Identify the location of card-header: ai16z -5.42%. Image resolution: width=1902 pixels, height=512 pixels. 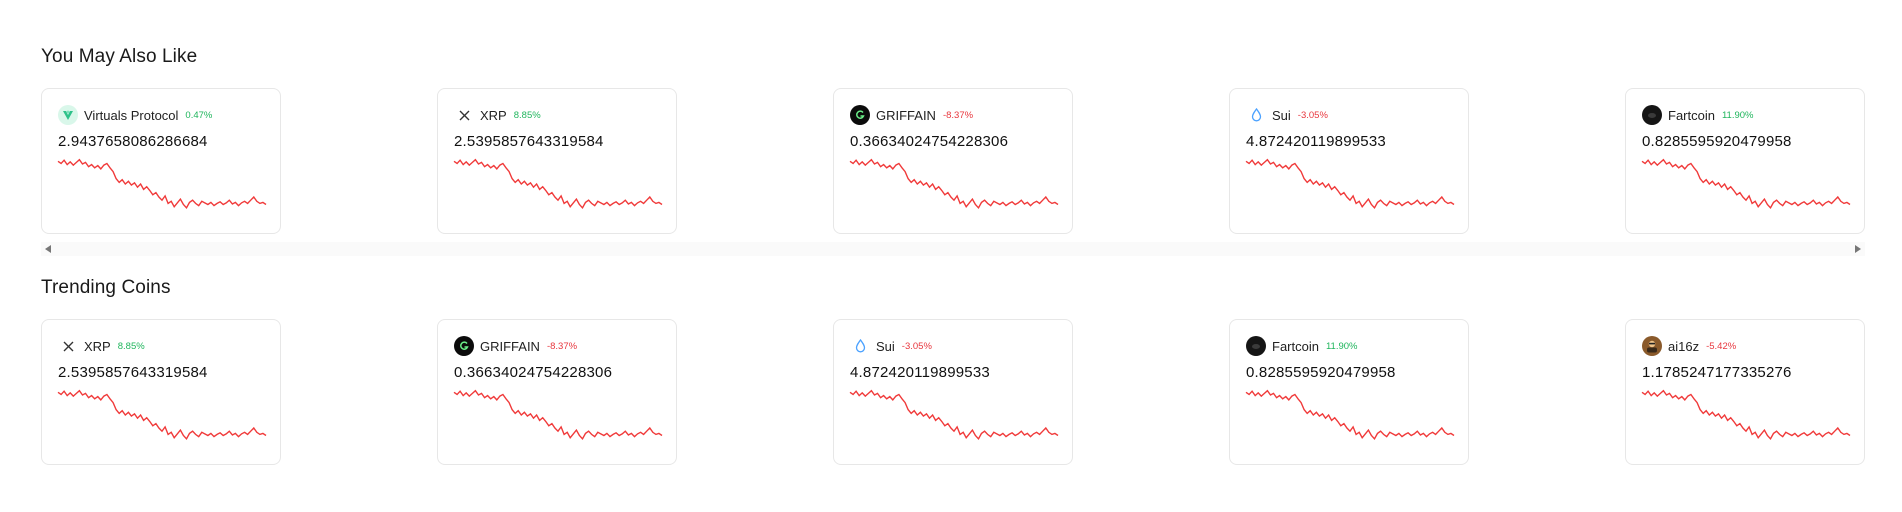
(1689, 346).